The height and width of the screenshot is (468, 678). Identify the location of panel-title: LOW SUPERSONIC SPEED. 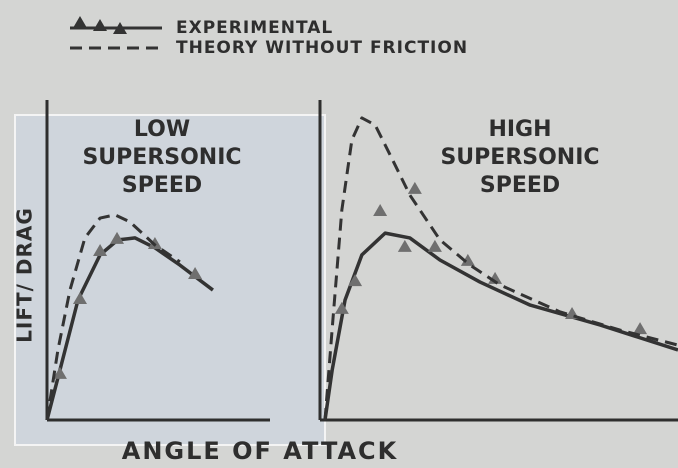
(161, 157).